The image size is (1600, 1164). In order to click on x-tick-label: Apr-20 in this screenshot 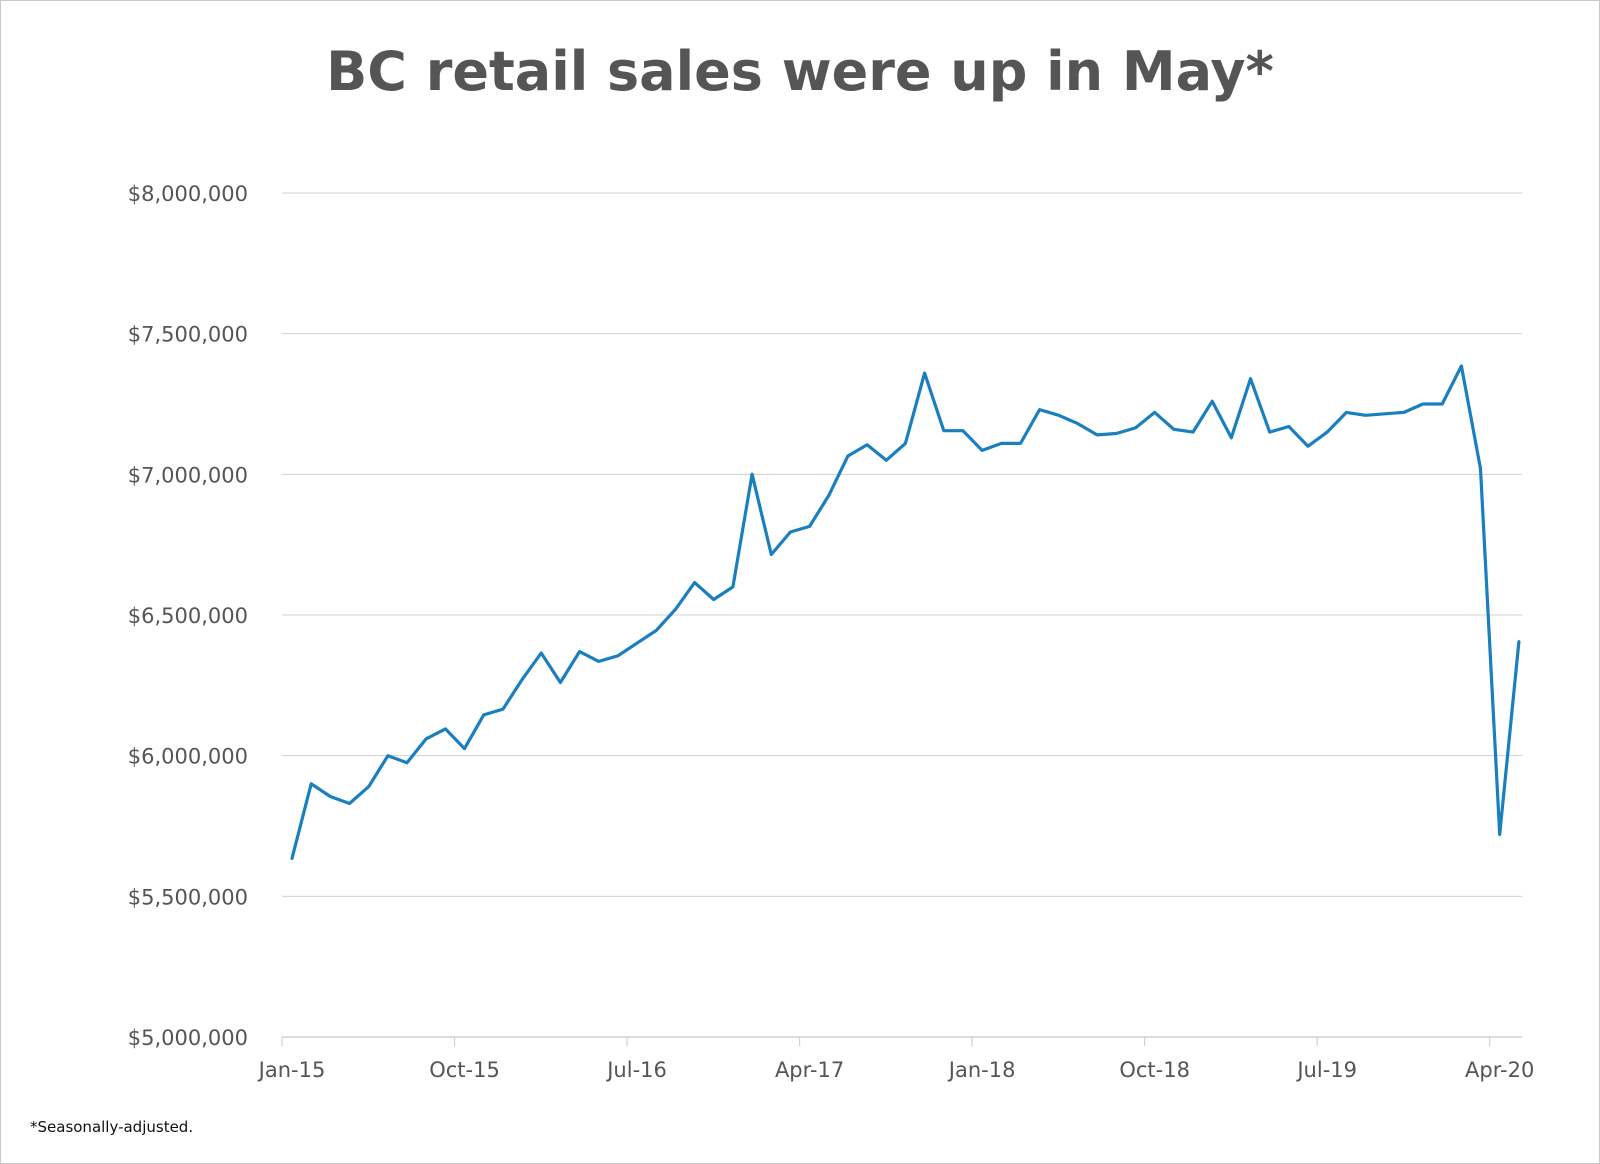, I will do `click(1499, 1070)`.